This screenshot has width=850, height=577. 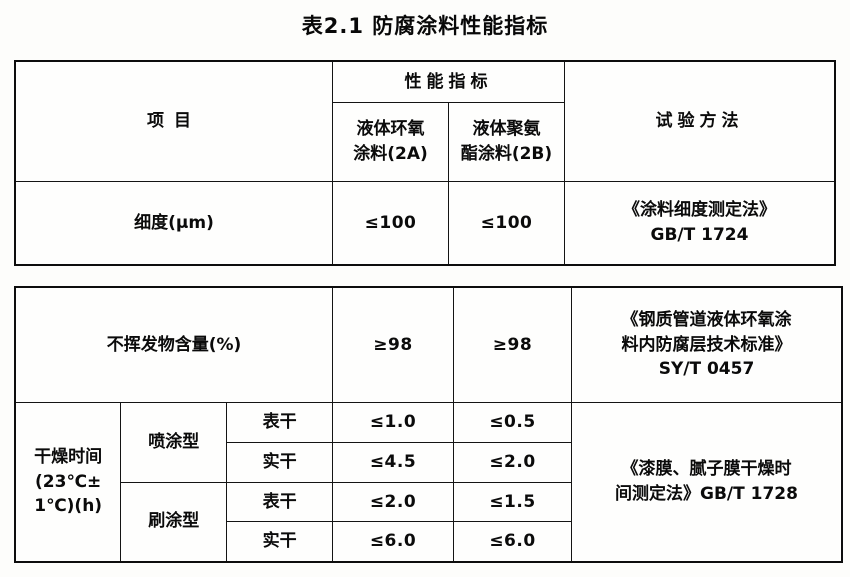 I want to click on table-header-row-sub: 液体环氧 涂料(2A) 液体聚氨 酯涂料(2B), so click(x=425, y=142).